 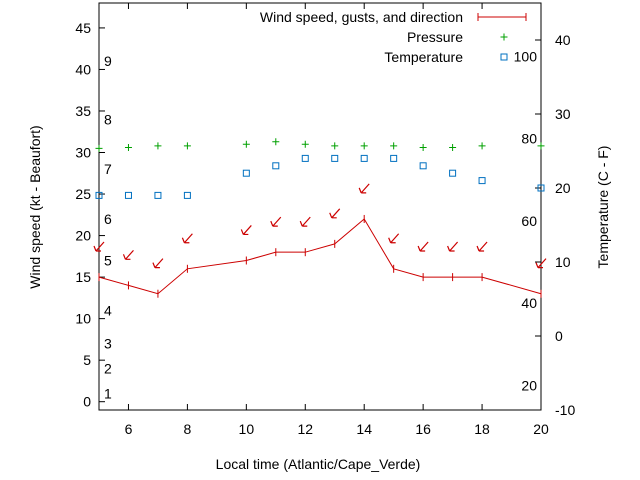 What do you see at coordinates (423, 57) in the screenshot?
I see `legend-temperature-label: Temperature` at bounding box center [423, 57].